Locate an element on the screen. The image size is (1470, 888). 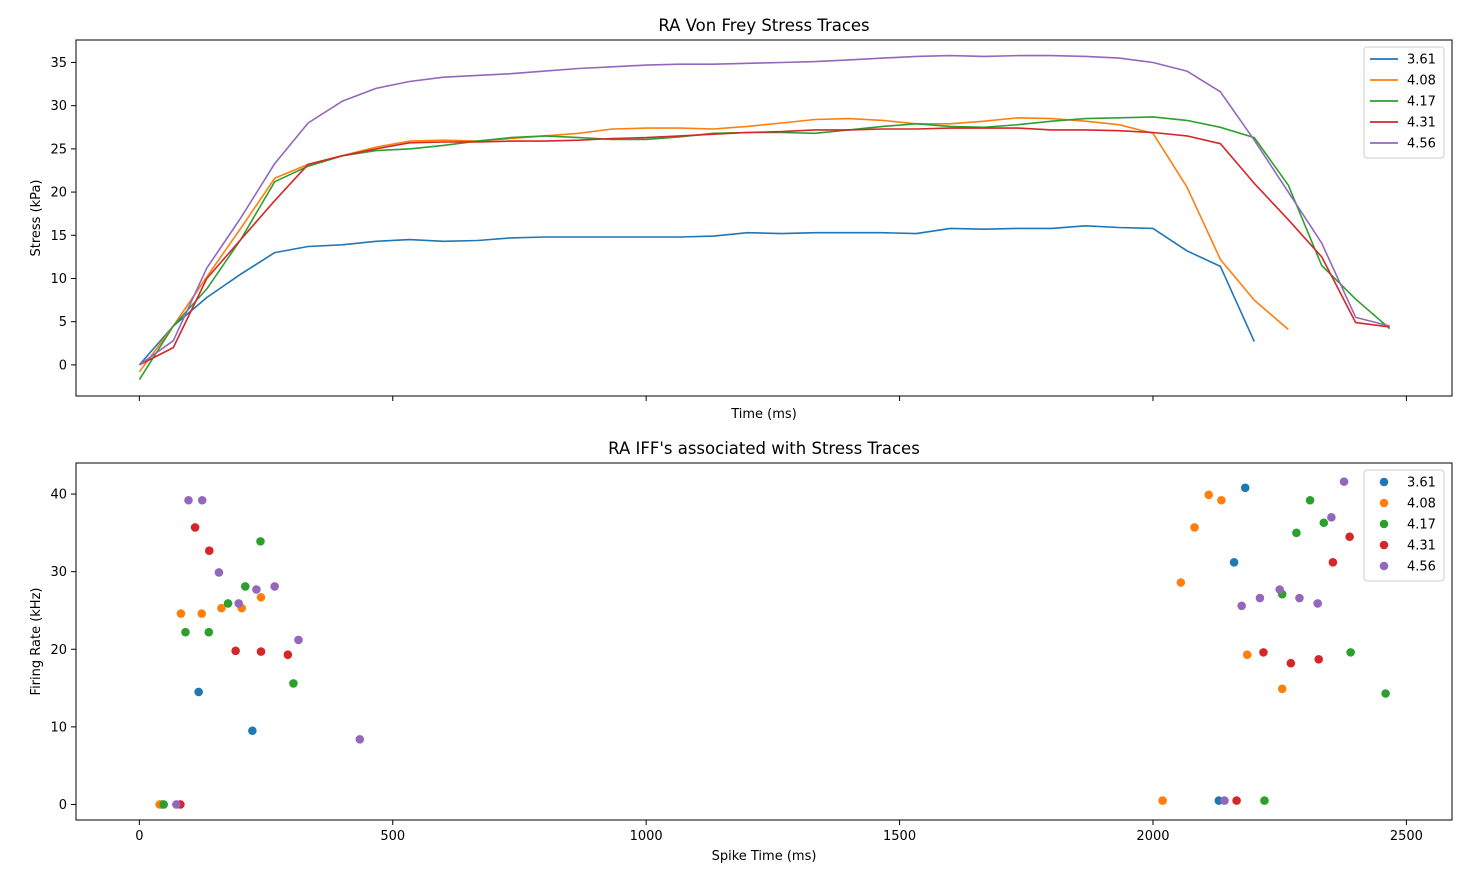
iff-ytick-label: 20 is located at coordinates (58, 650).